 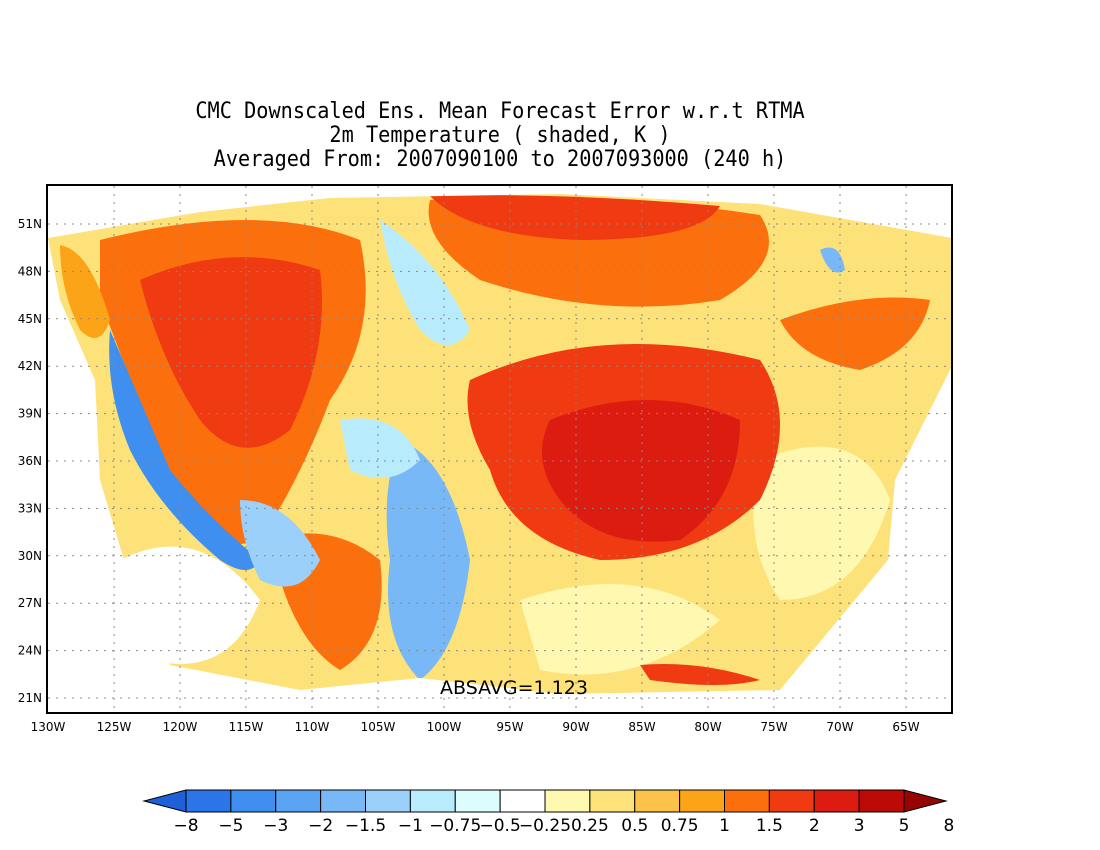 What do you see at coordinates (814, 826) in the screenshot?
I see `colorbar-label: 2` at bounding box center [814, 826].